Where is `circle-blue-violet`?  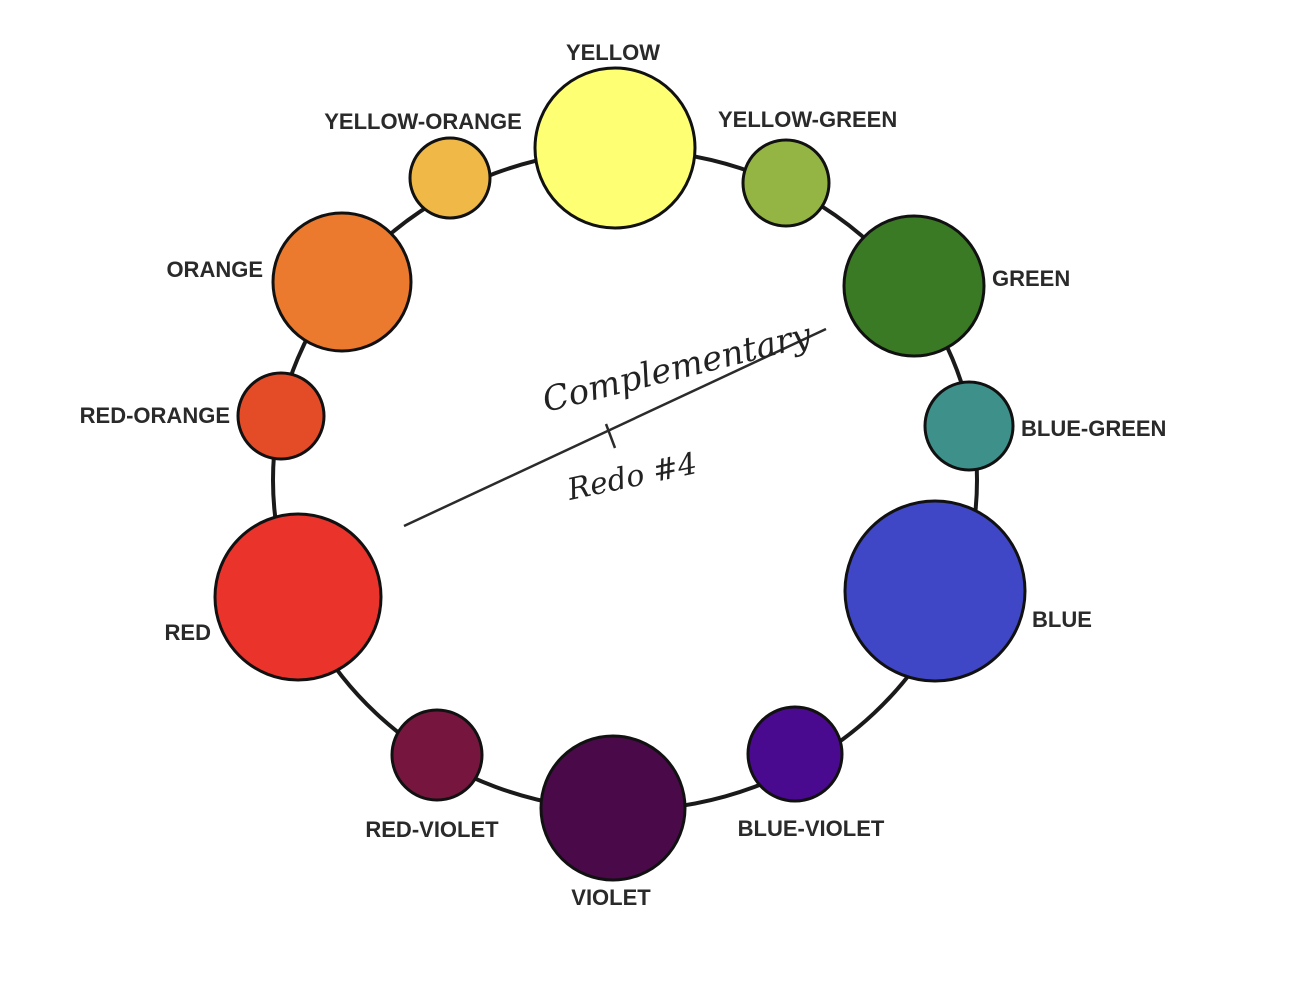 circle-blue-violet is located at coordinates (795, 754).